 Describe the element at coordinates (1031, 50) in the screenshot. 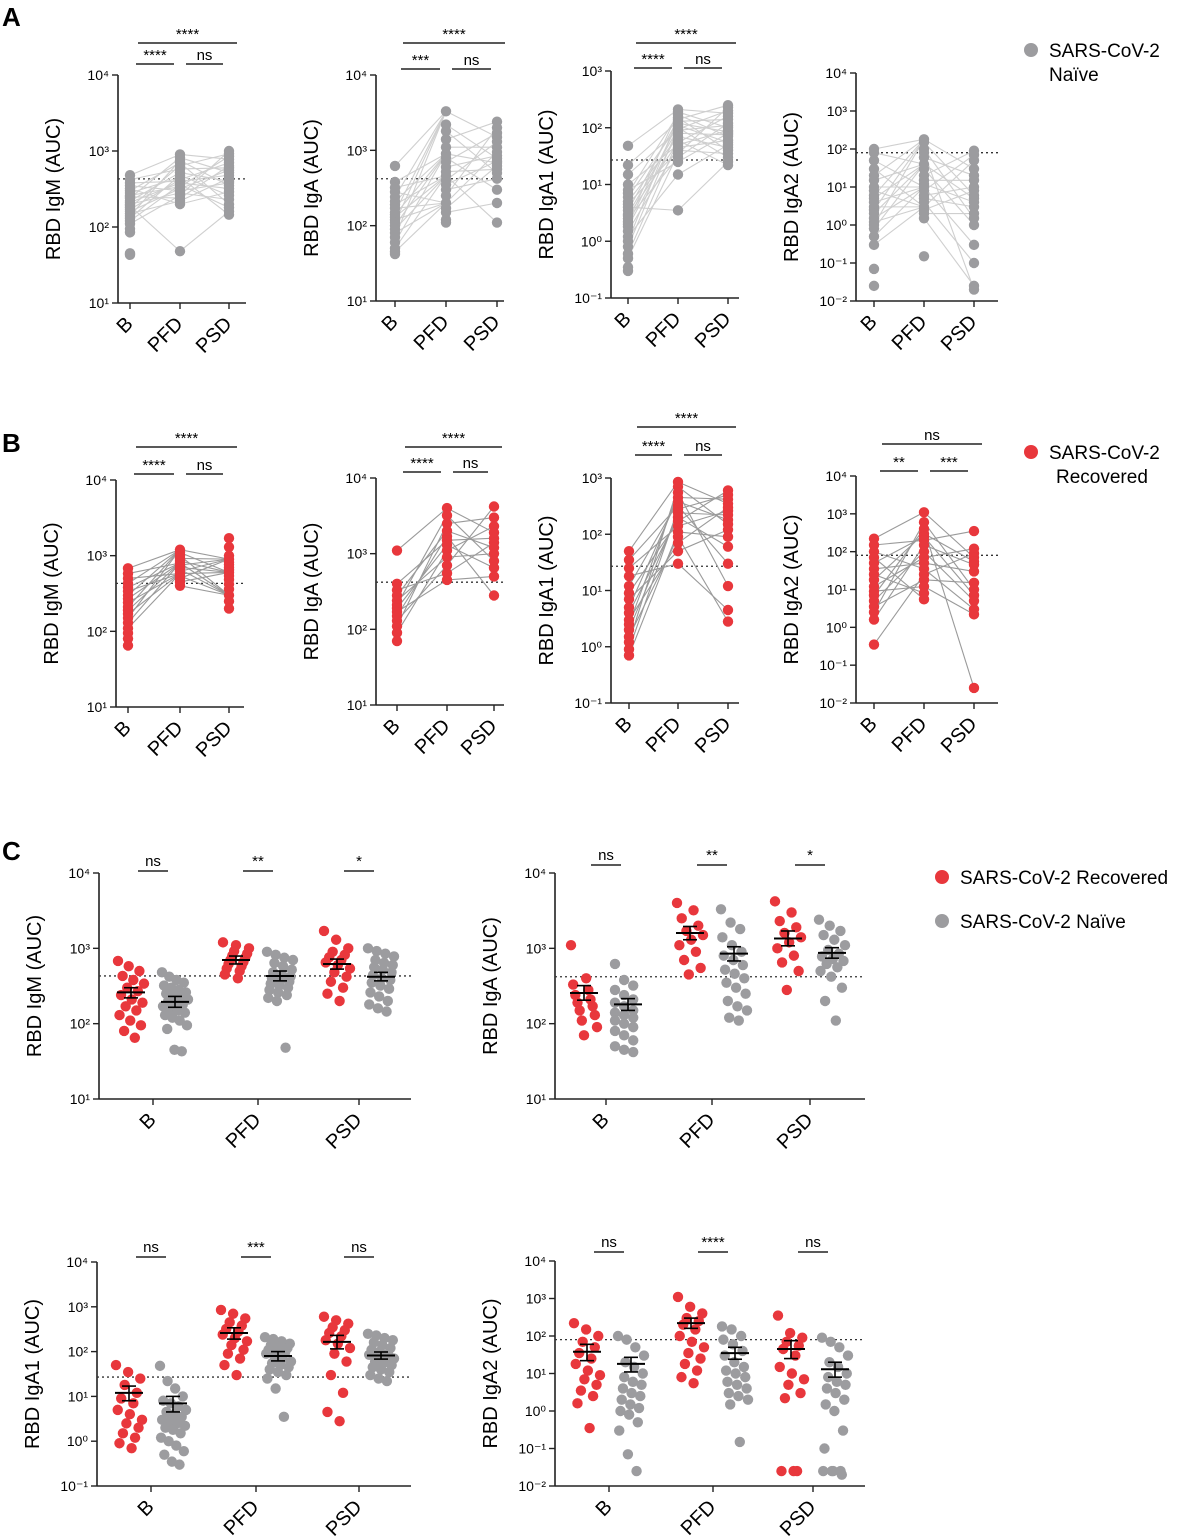

I see `legend-a-naive-marker` at that location.